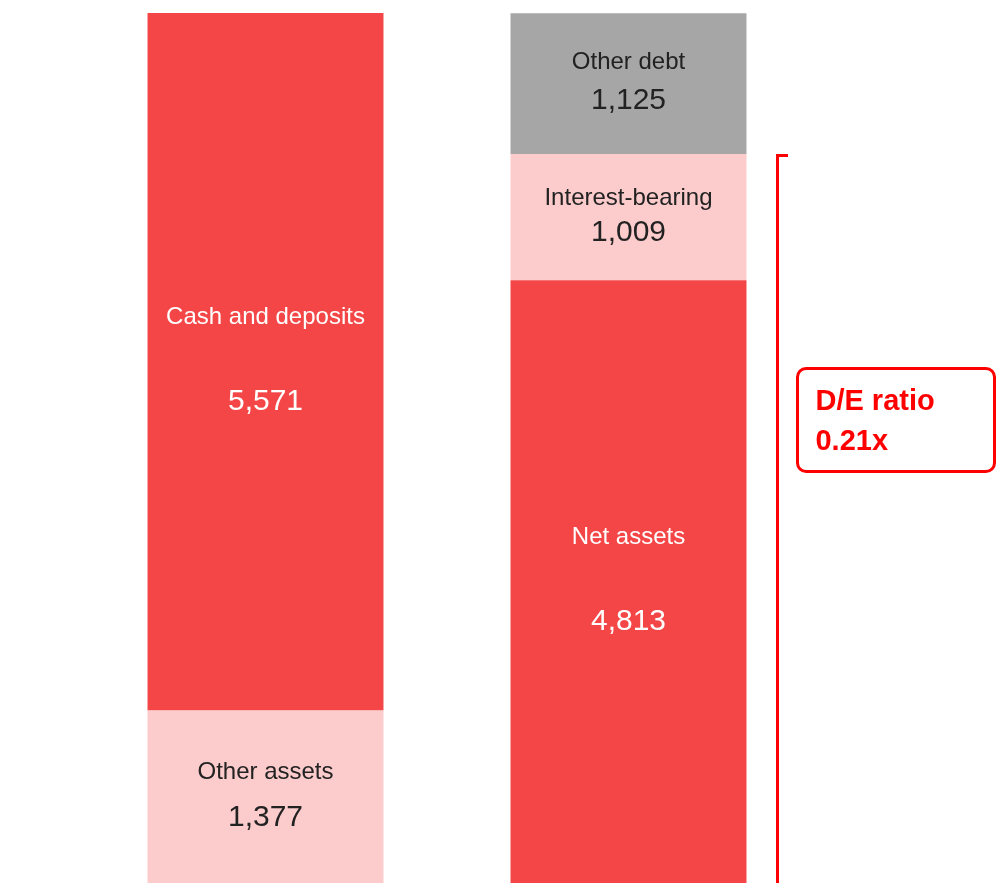 The width and height of the screenshot is (1001, 883). Describe the element at coordinates (628, 230) in the screenshot. I see `data-label: 1,009` at that location.